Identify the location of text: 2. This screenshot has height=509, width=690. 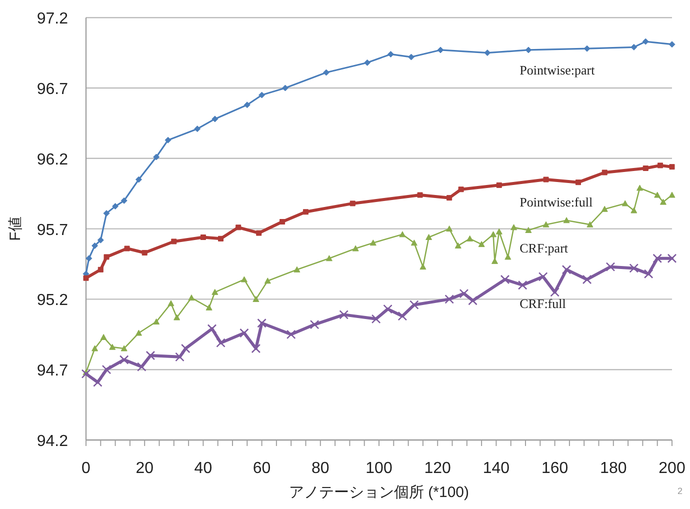
(680, 491).